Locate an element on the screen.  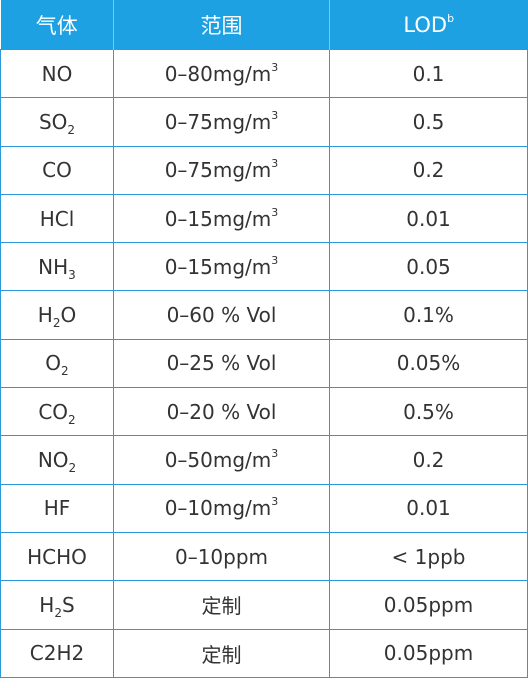
range-cell: 0–10mg/m3 is located at coordinates (221, 508).